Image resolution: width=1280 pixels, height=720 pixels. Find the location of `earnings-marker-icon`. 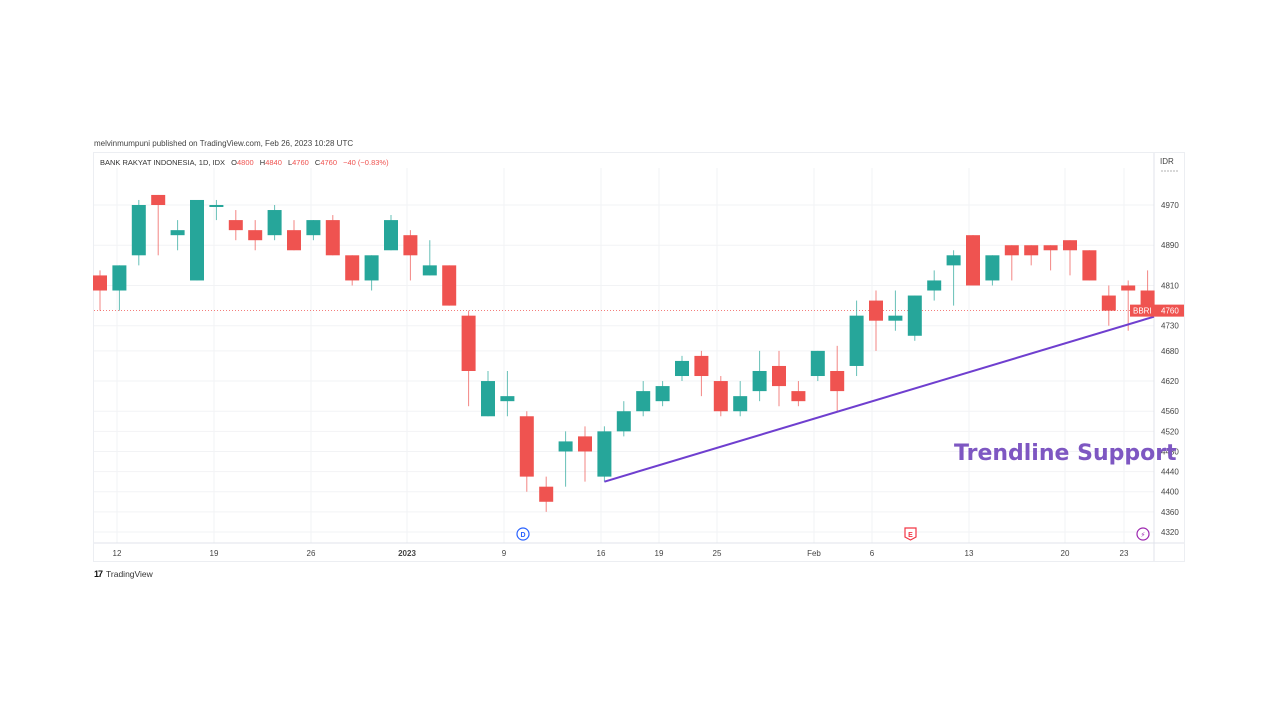

earnings-marker-icon is located at coordinates (910, 534).